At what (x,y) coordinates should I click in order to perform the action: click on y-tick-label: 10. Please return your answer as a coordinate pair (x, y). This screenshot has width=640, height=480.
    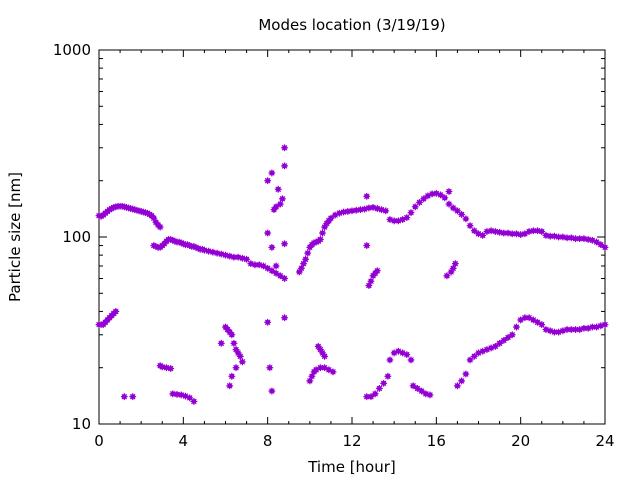
    Looking at the image, I should click on (81, 424).